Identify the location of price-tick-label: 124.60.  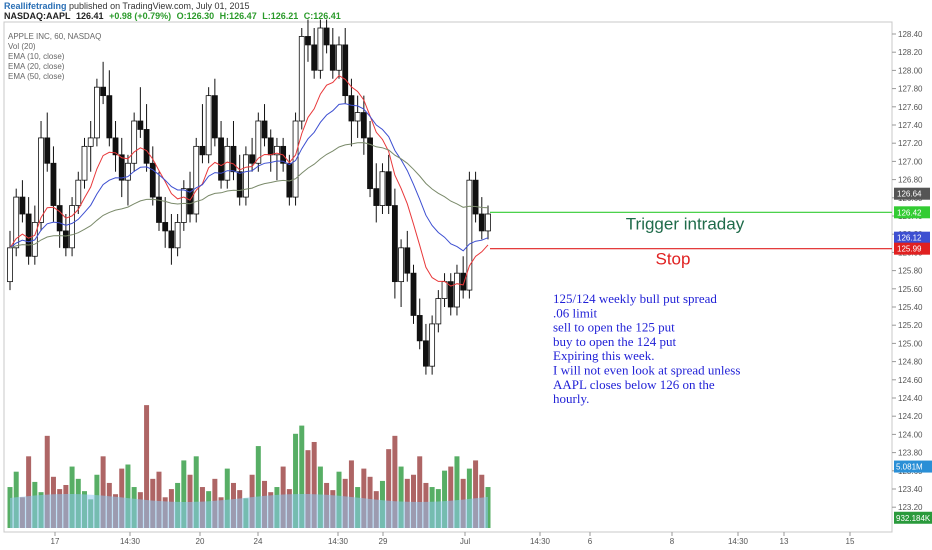
(910, 380).